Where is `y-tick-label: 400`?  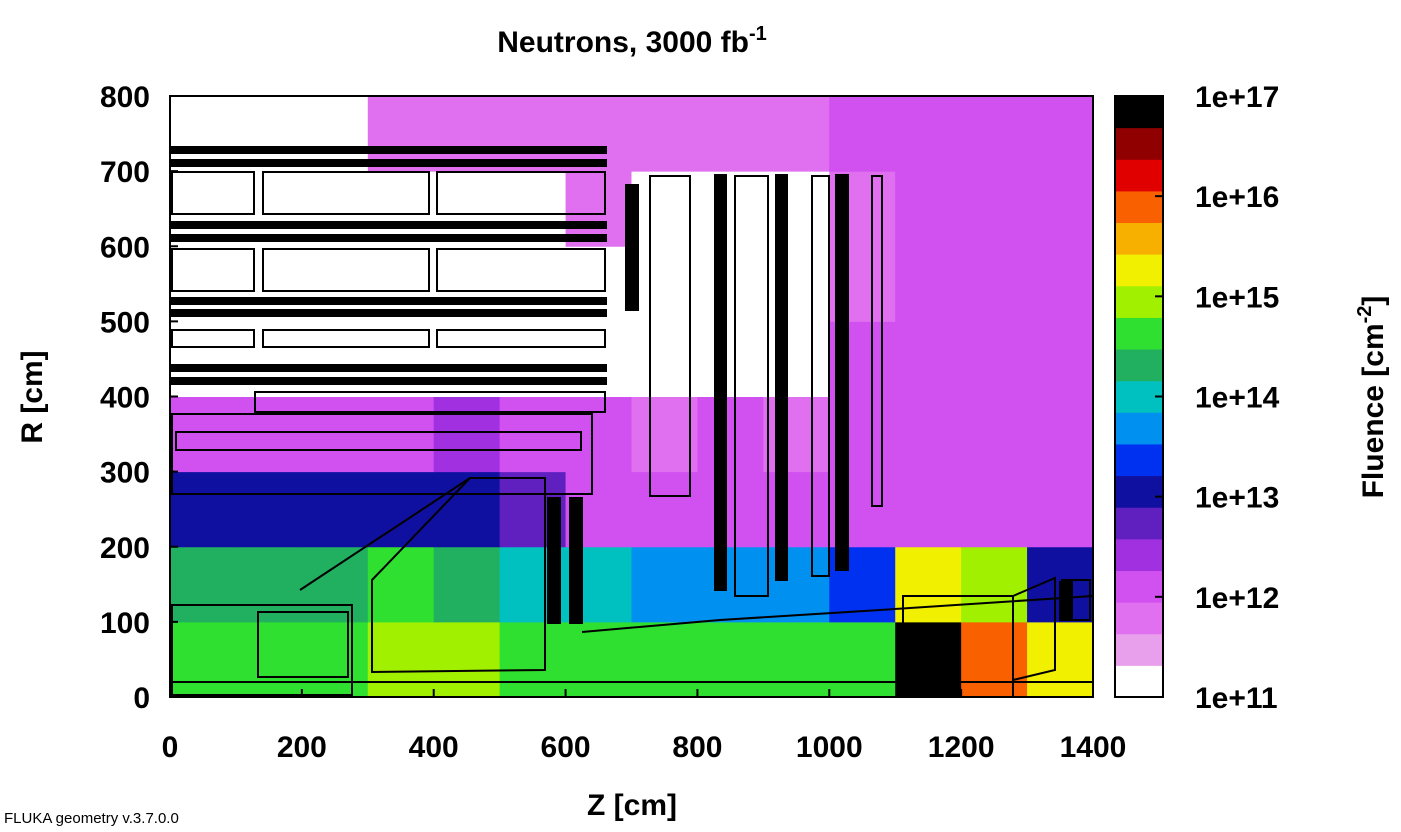
y-tick-label: 400 is located at coordinates (125, 398).